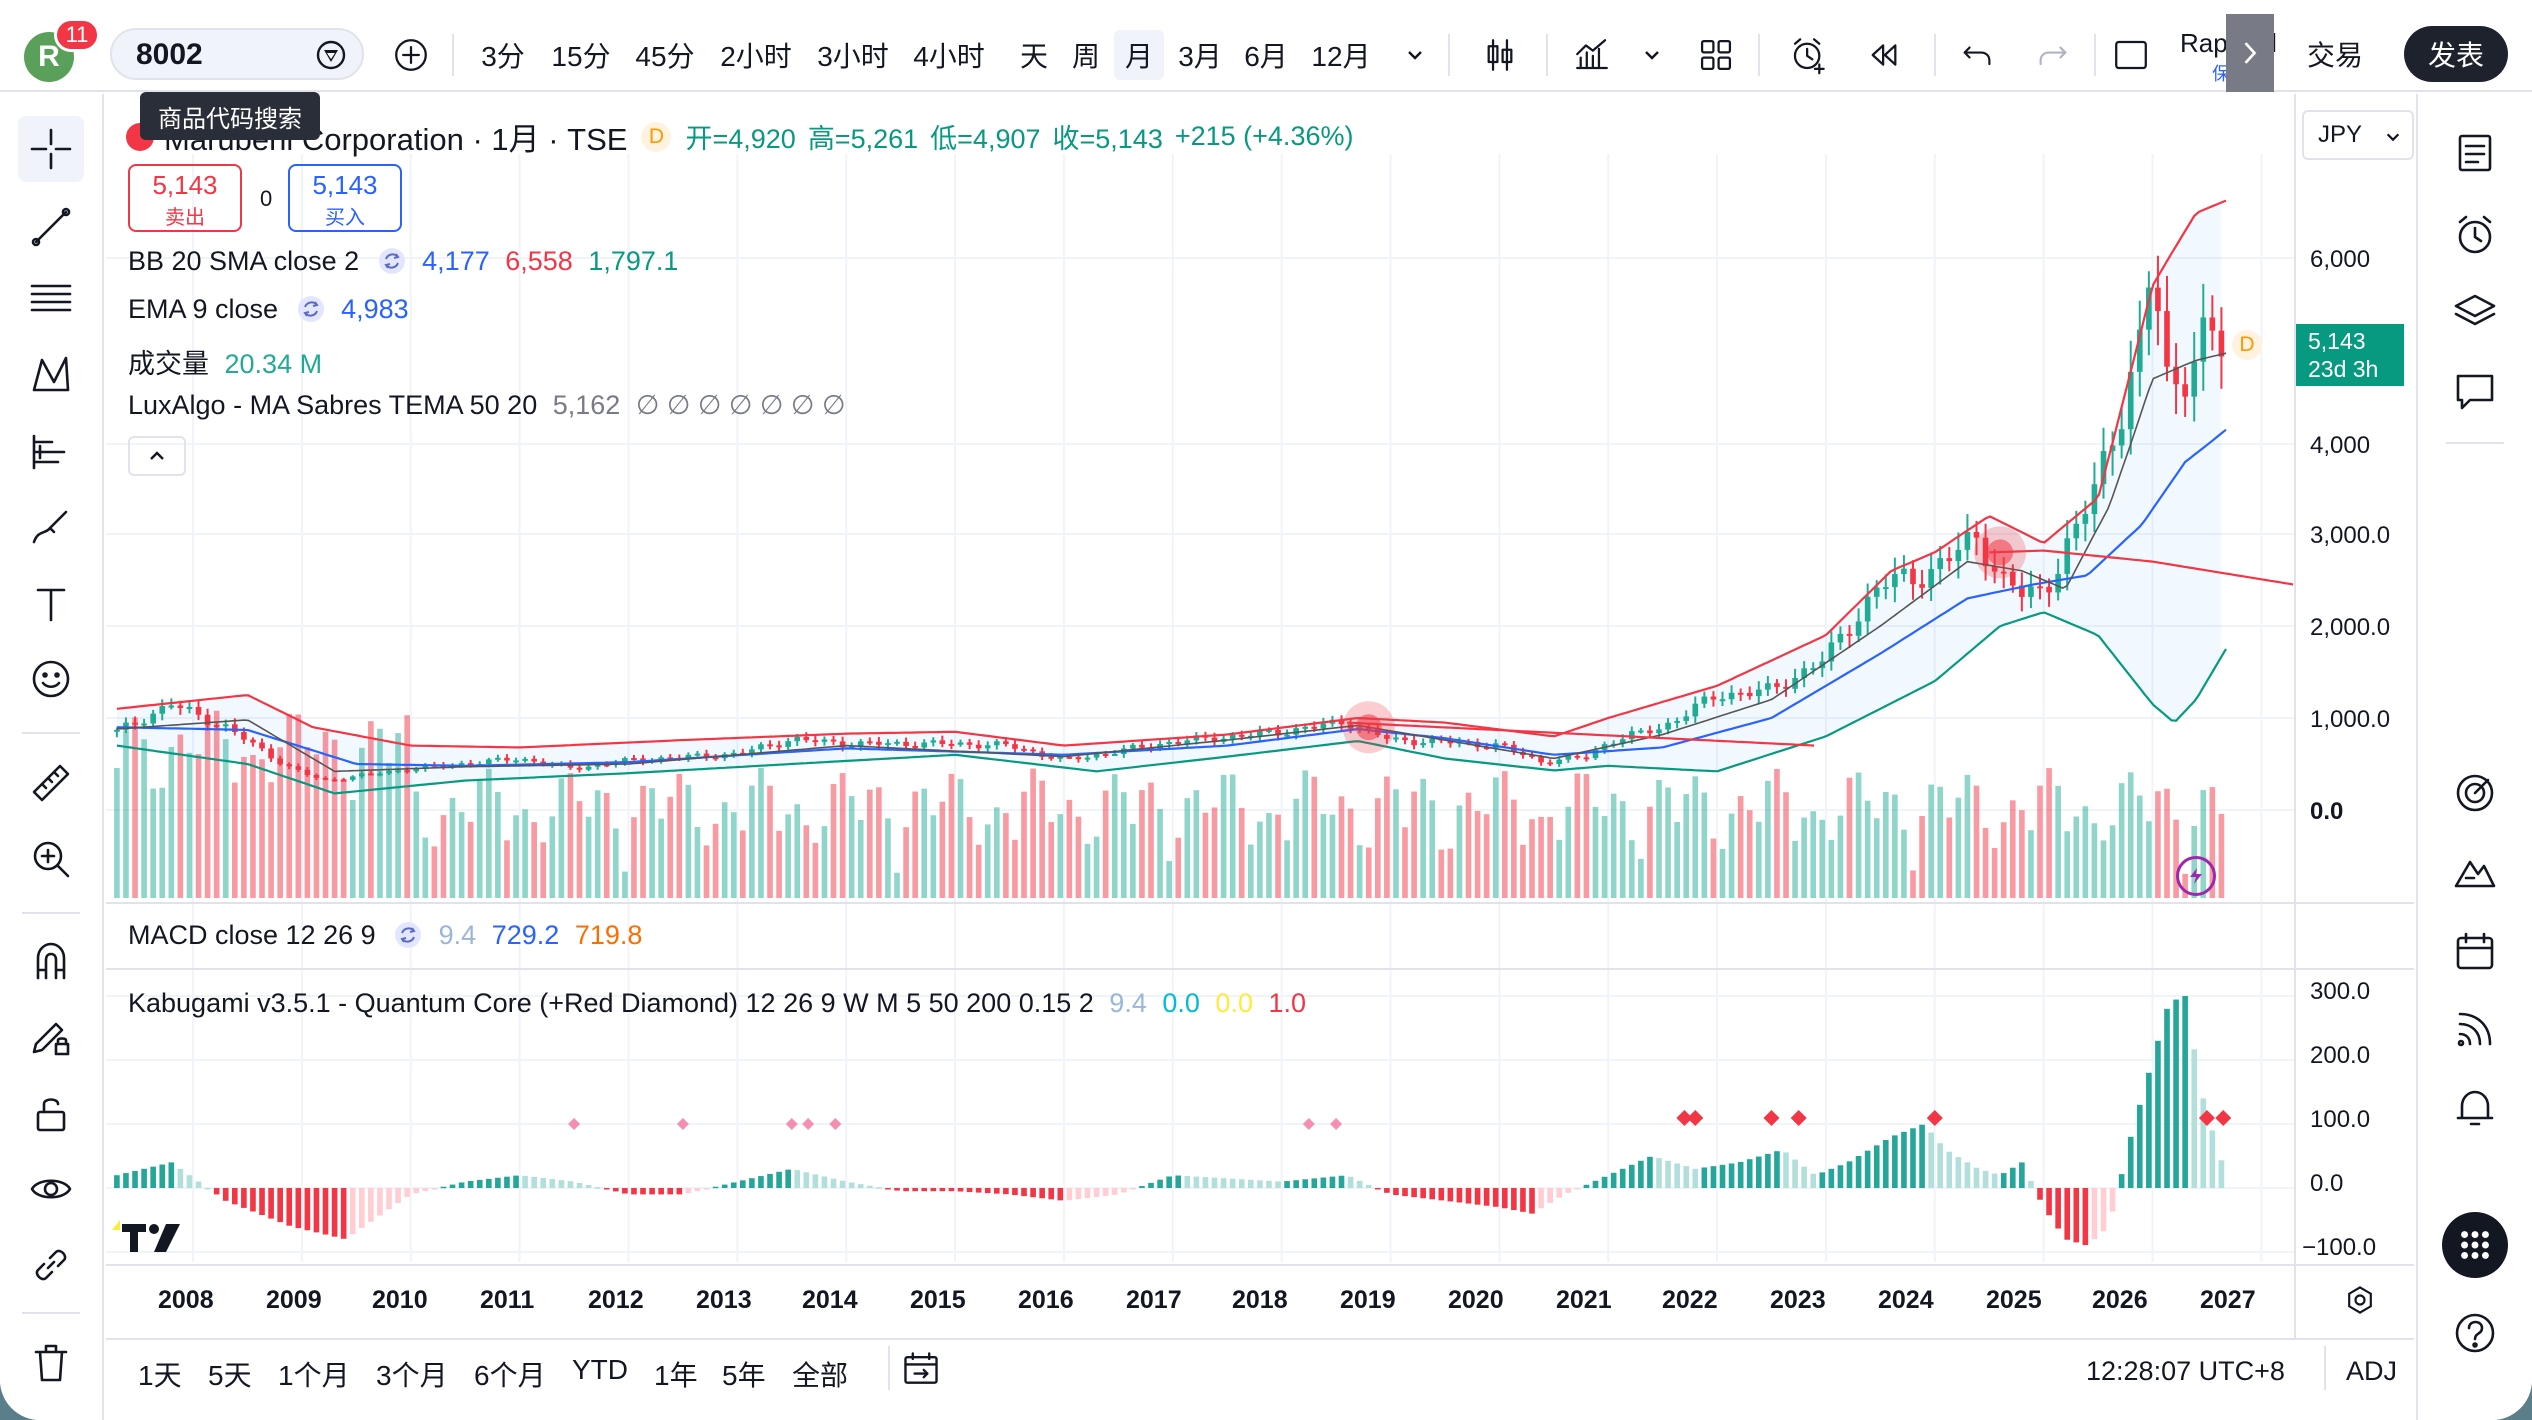 This screenshot has width=2532, height=1420. Describe the element at coordinates (1341, 56) in the screenshot. I see `interval-12month: 12月` at that location.